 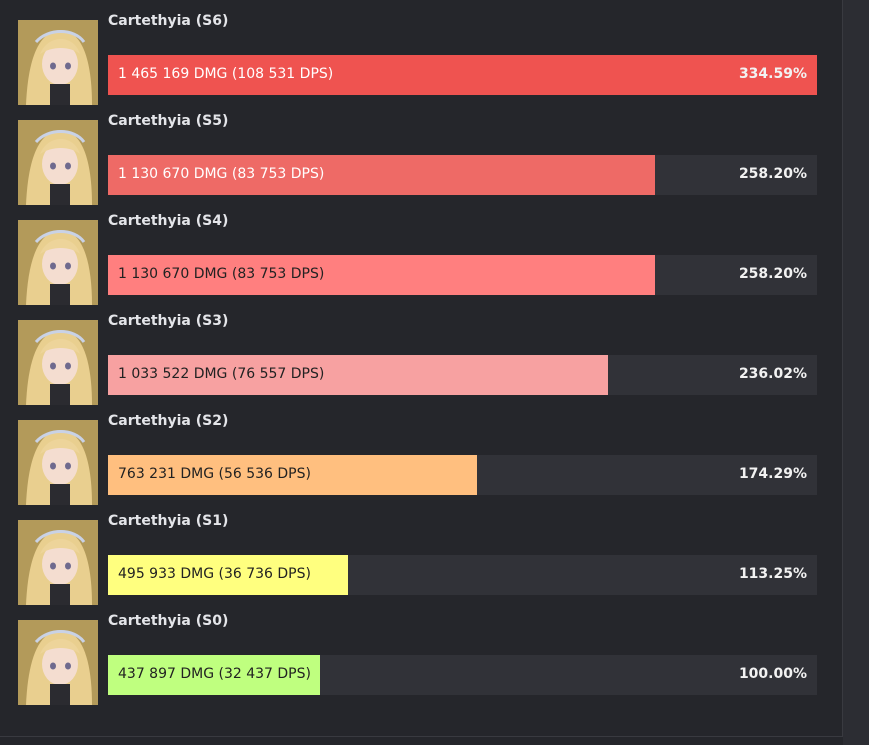 I want to click on bar-track: 437 897 DMG (32 437 DPS) 100.00%, so click(x=462, y=675).